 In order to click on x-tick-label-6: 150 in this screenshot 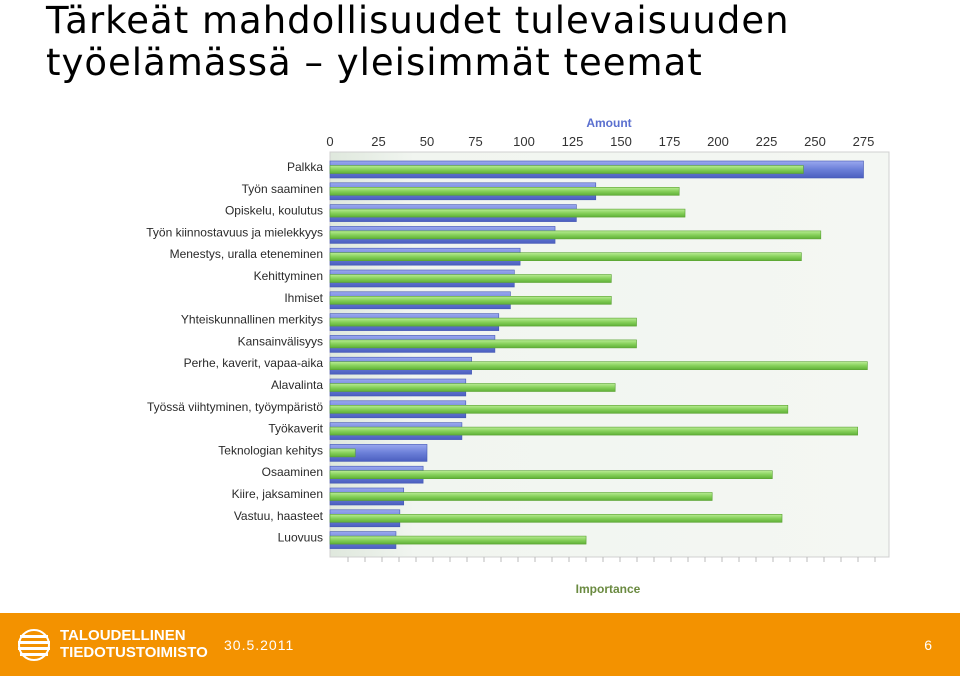, I will do `click(621, 141)`.